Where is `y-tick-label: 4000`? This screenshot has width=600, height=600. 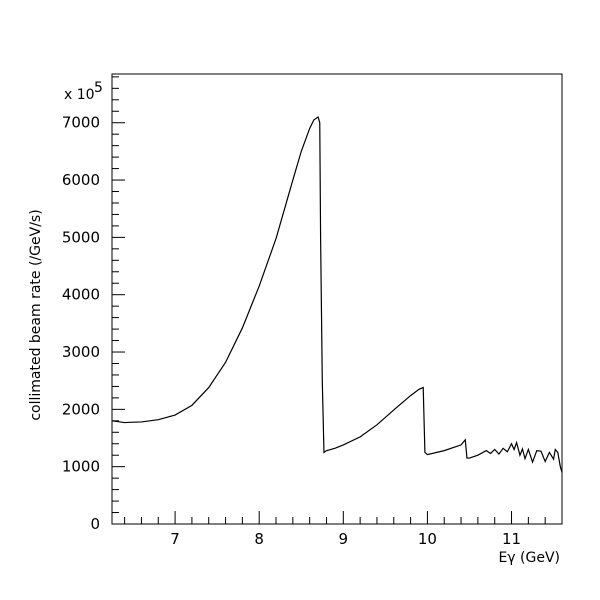
y-tick-label: 4000 is located at coordinates (81, 295).